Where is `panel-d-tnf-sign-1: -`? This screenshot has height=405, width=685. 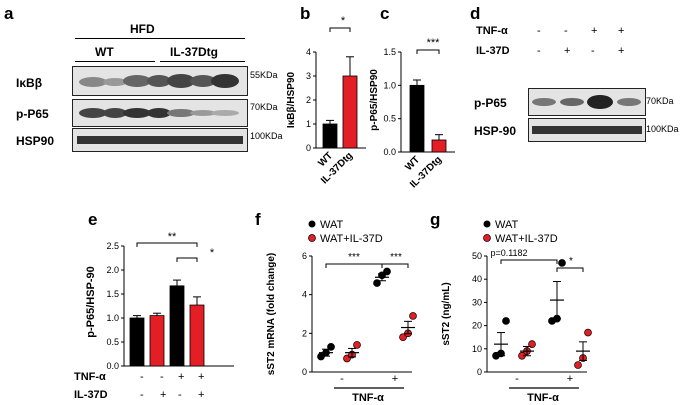 panel-d-tnf-sign-1: - is located at coordinates (539, 31).